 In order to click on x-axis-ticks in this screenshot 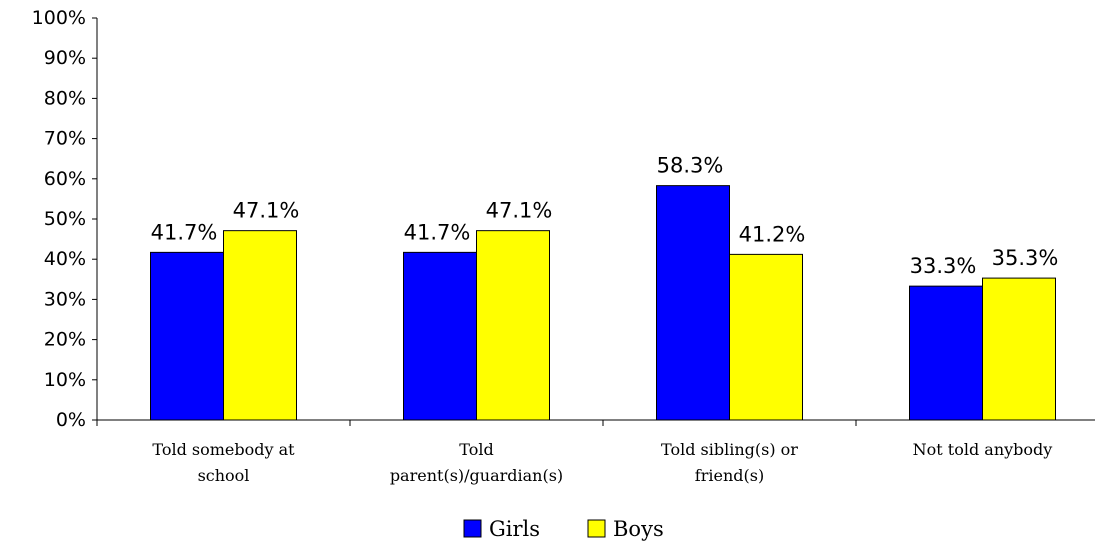, I will do `click(476, 423)`.